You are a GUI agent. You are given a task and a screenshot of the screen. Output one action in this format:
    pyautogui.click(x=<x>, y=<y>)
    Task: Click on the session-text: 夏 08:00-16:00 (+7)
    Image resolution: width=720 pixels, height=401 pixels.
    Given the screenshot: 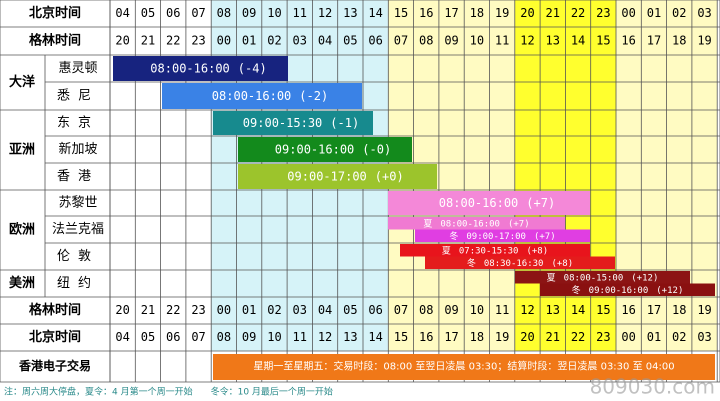 What is the action you would take?
    pyautogui.click(x=476, y=223)
    